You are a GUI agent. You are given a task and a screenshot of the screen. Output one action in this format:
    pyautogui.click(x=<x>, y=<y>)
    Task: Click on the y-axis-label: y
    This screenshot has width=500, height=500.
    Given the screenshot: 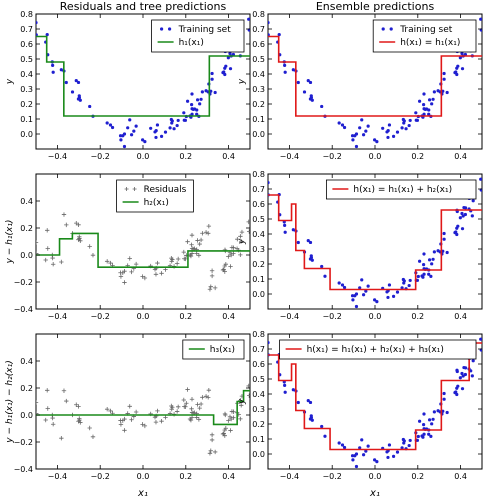 What is the action you would take?
    pyautogui.click(x=242, y=401)
    